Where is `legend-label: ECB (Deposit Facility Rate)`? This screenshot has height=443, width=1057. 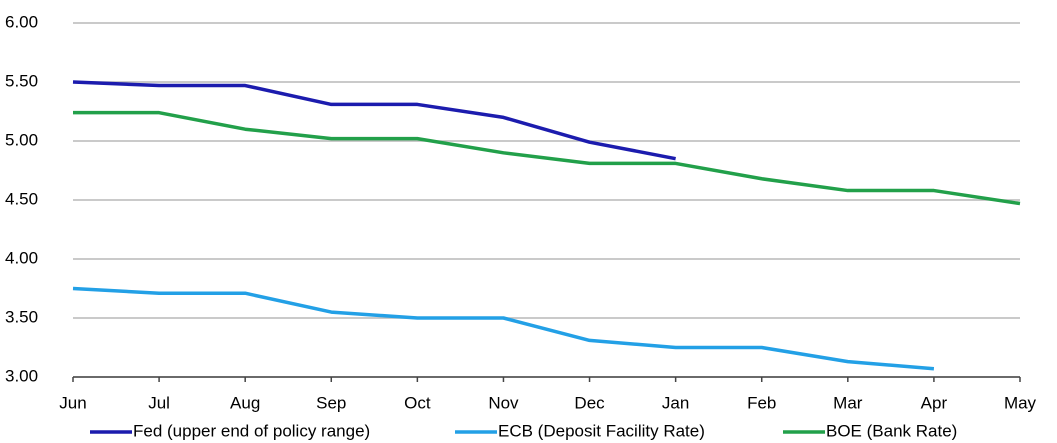
legend-label: ECB (Deposit Facility Rate) is located at coordinates (601, 430).